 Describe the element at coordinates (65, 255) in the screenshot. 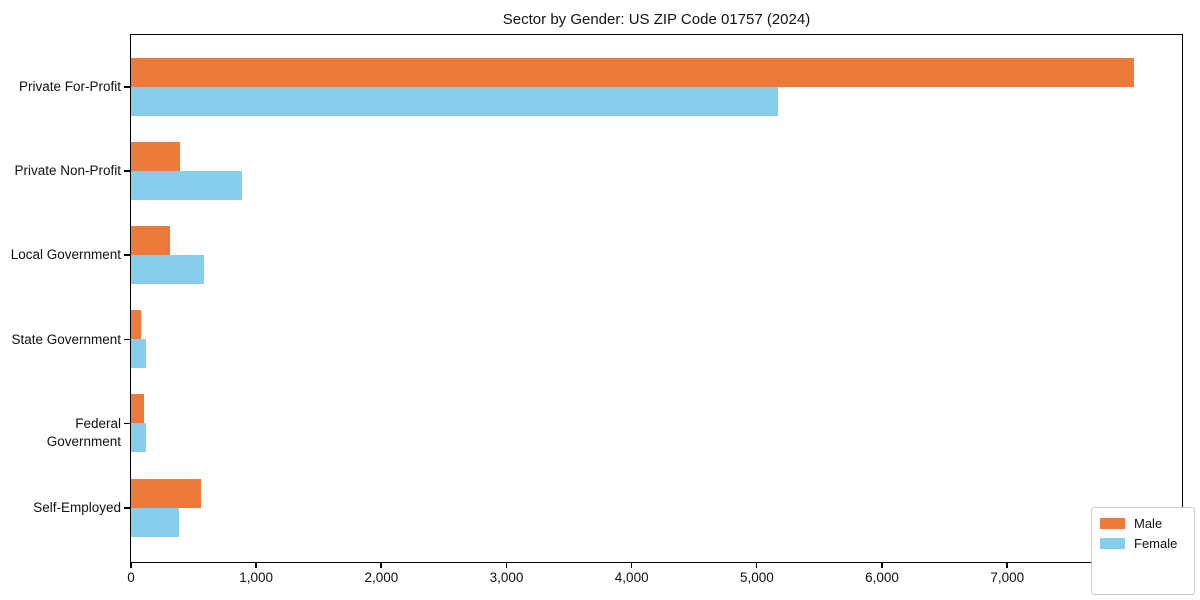

I see `category-label: Local Government` at that location.